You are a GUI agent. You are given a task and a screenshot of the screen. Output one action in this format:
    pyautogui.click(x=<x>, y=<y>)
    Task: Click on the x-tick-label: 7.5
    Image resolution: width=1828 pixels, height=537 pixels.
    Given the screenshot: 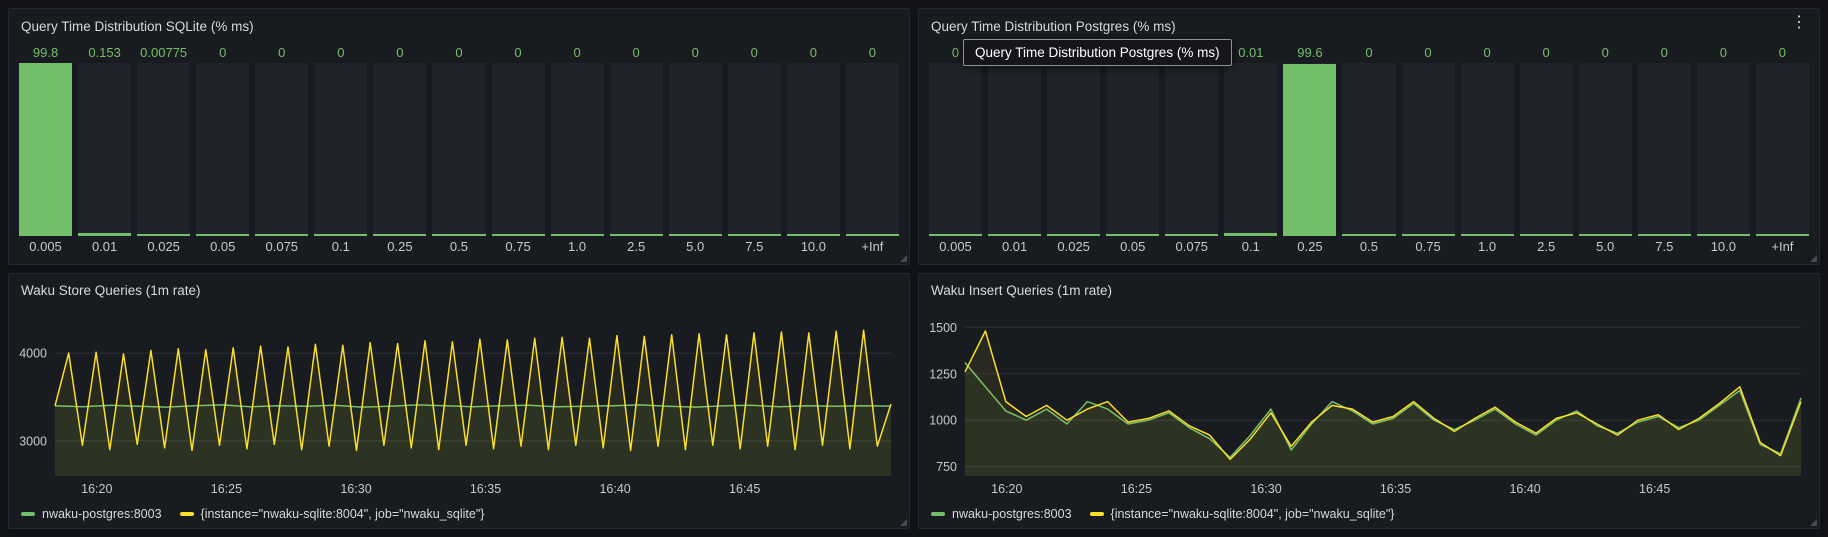 What is the action you would take?
    pyautogui.click(x=754, y=246)
    